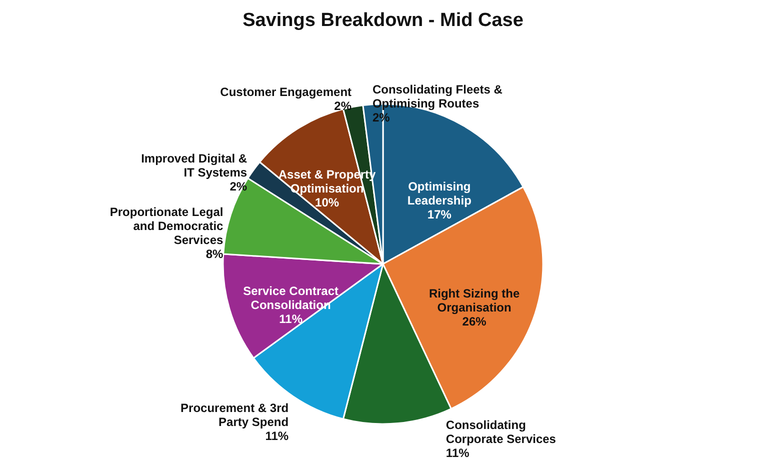 This screenshot has height=474, width=766. I want to click on slice-label: Right Sizing the Organisation, so click(474, 300).